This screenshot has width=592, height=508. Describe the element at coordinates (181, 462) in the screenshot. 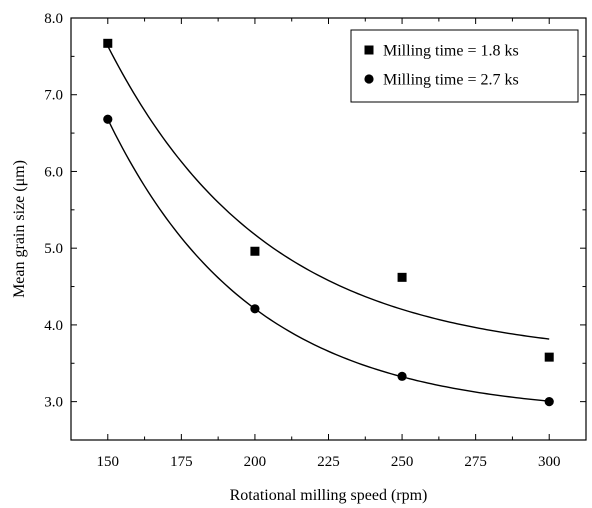

I see `x-tick-label: 175` at that location.